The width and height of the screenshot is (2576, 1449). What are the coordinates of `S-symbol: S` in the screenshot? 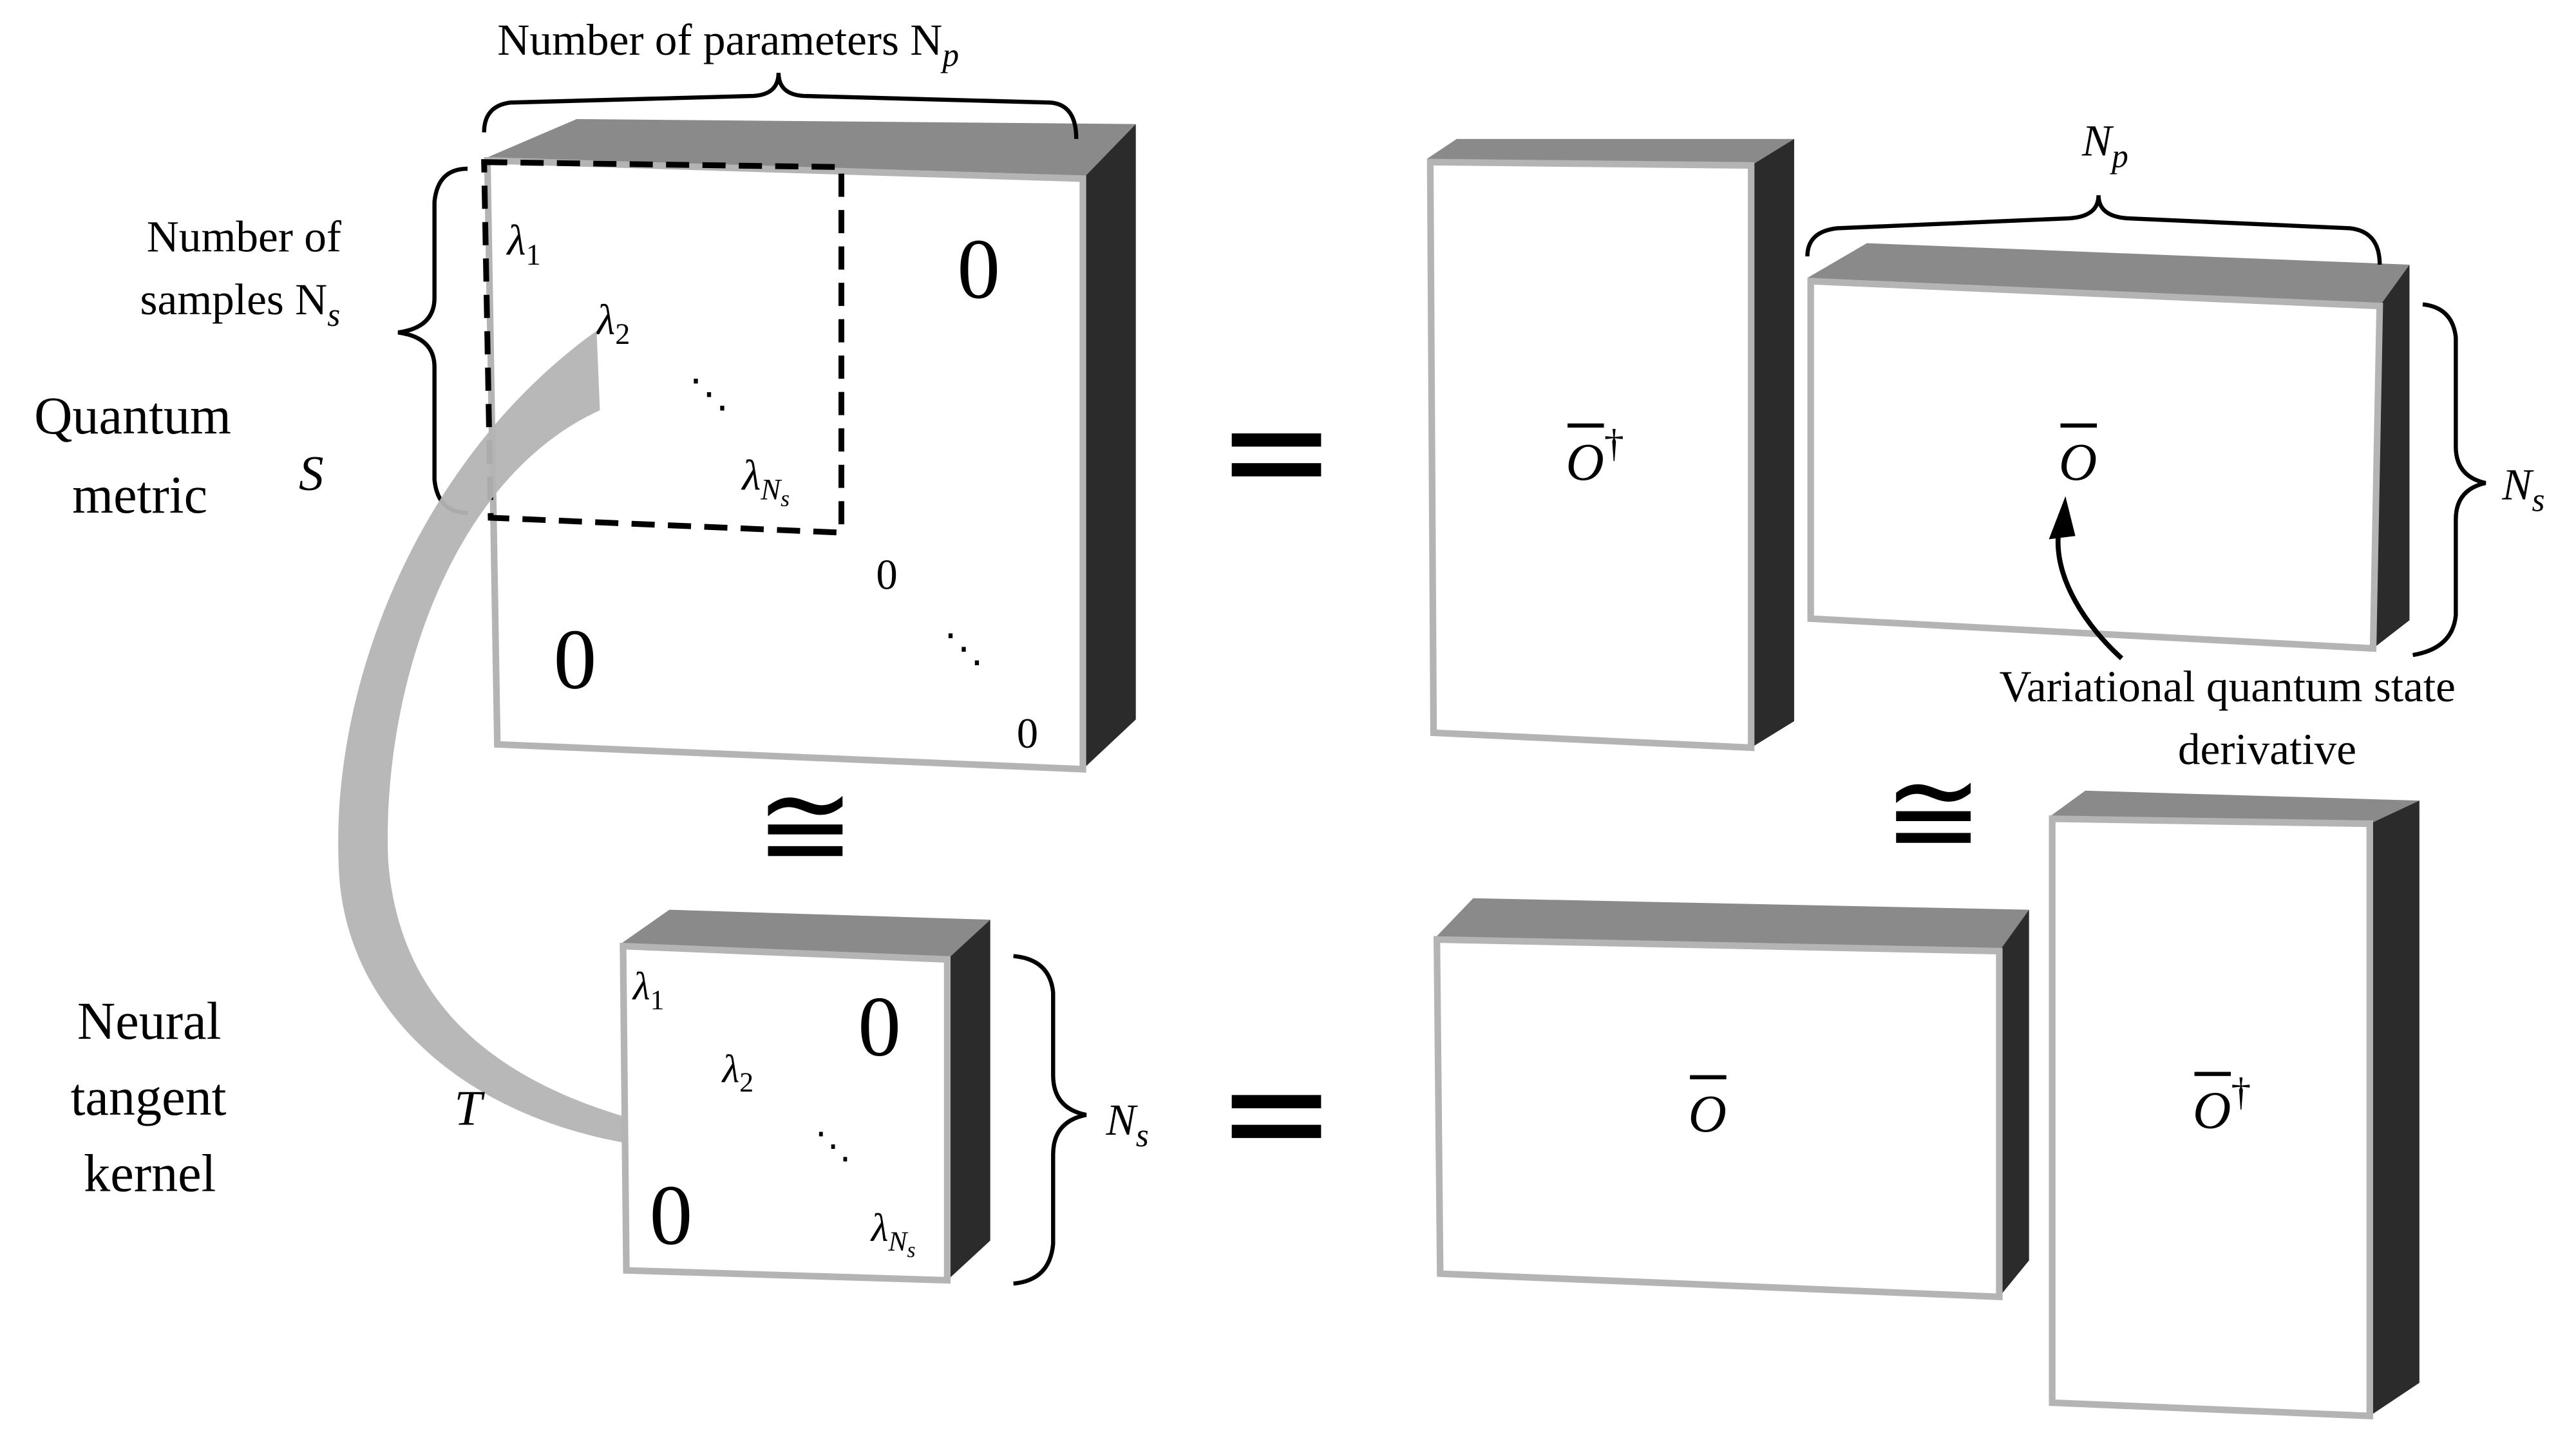 It's located at (311, 473).